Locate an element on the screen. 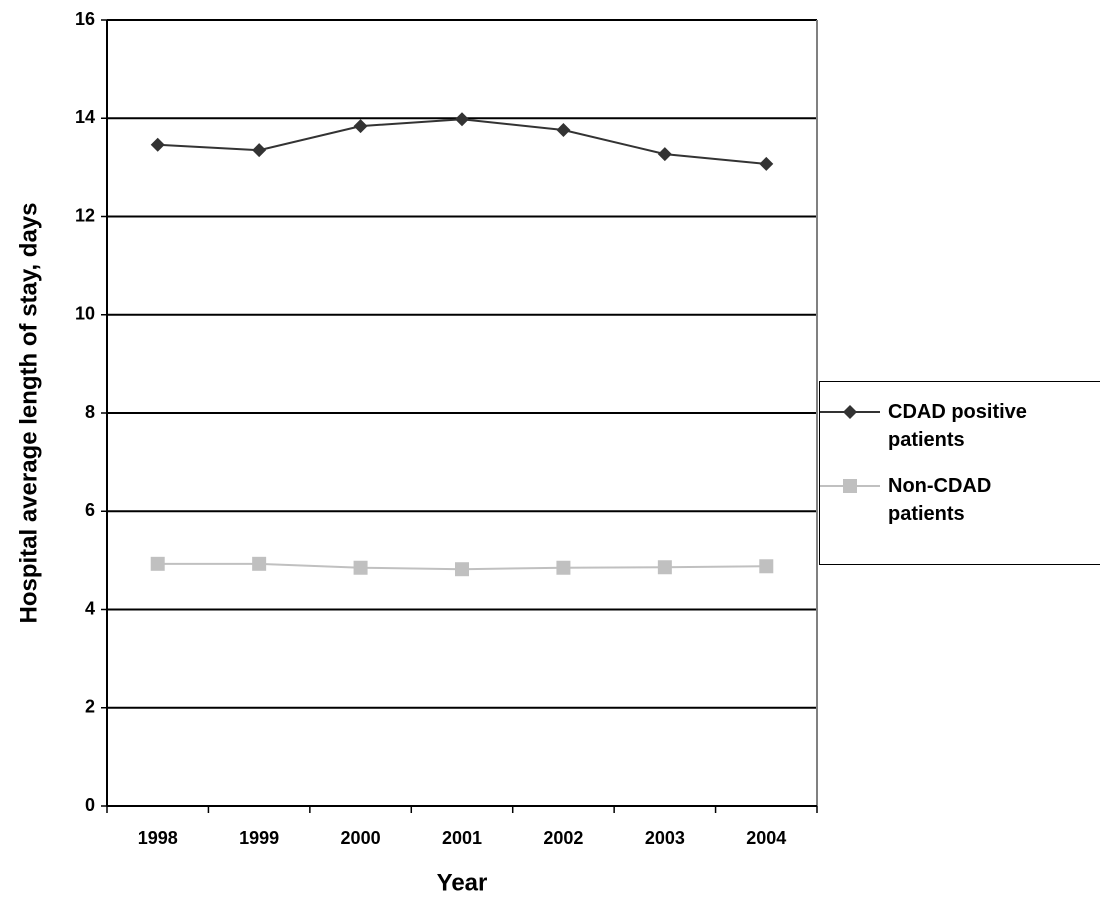  x-axis-title: Year is located at coordinates (462, 882).